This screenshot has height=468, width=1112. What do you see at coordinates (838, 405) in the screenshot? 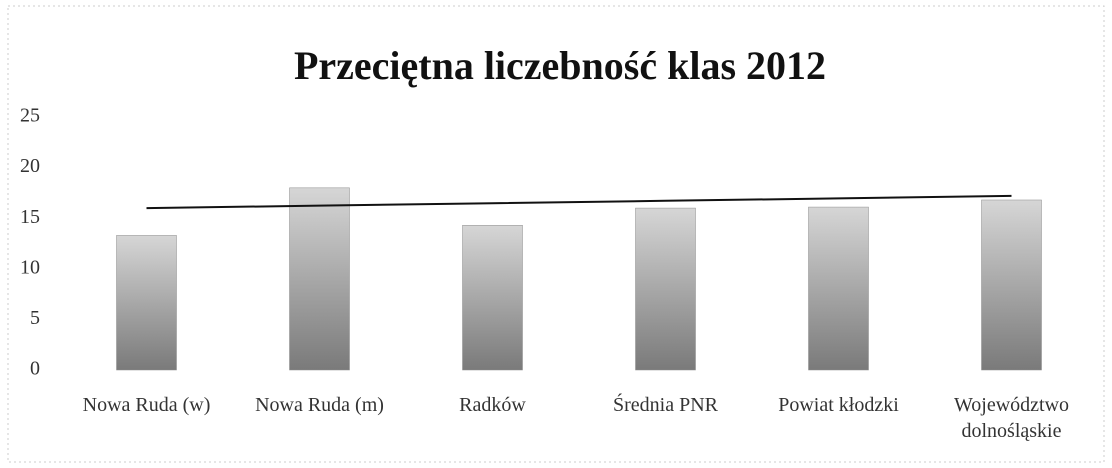
I see `x-tick-label: Powiat kłodzki` at bounding box center [838, 405].